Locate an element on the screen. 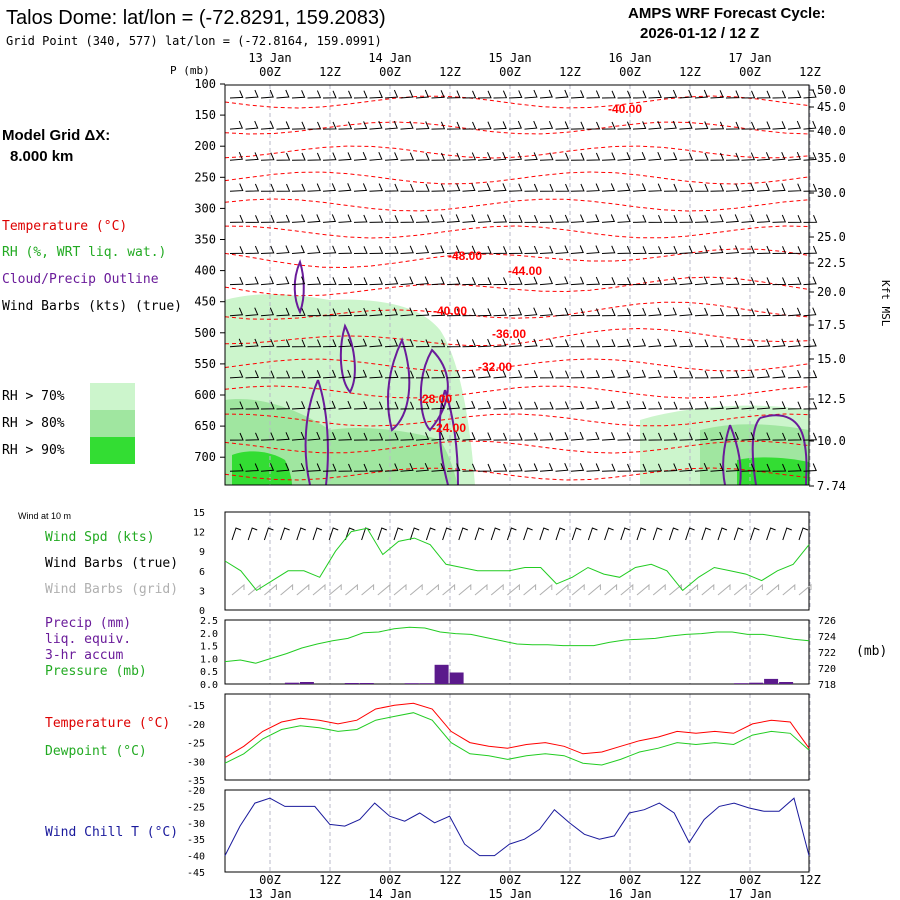 The height and width of the screenshot is (900, 900). pressure-tick-label: 650 is located at coordinates (205, 426).